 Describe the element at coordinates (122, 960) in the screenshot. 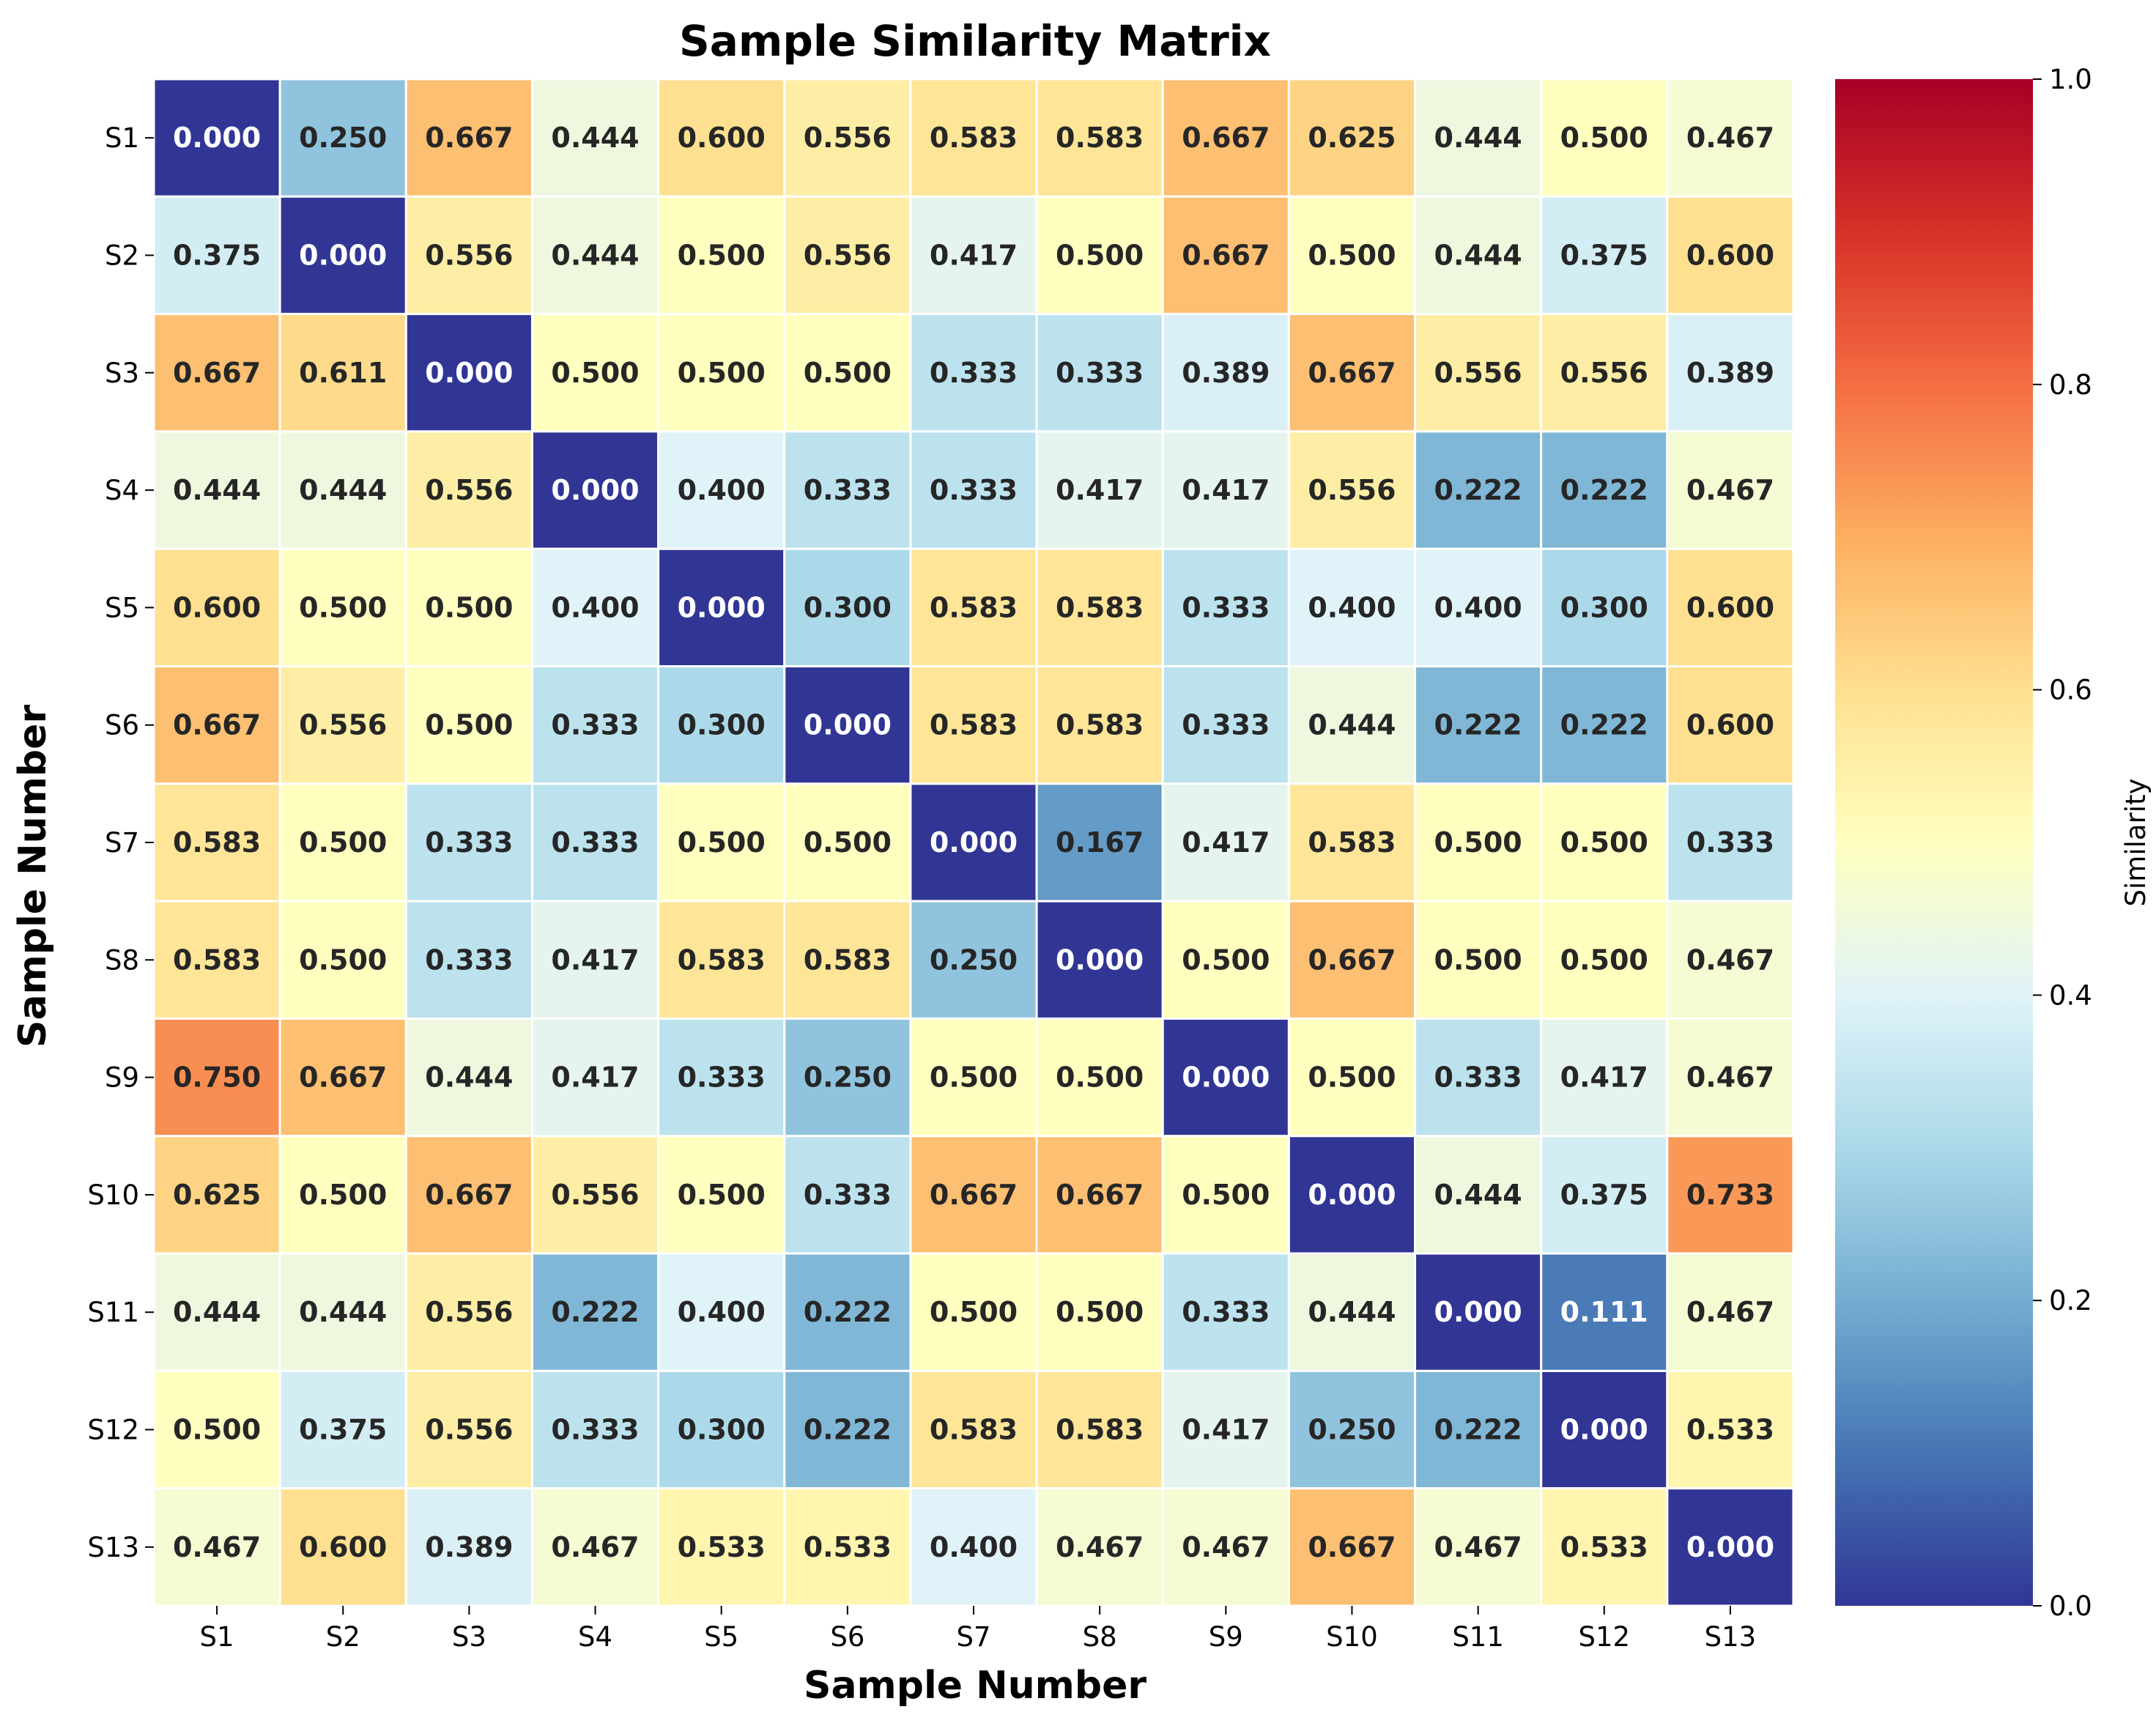

I see `y-tick-label: S8` at that location.